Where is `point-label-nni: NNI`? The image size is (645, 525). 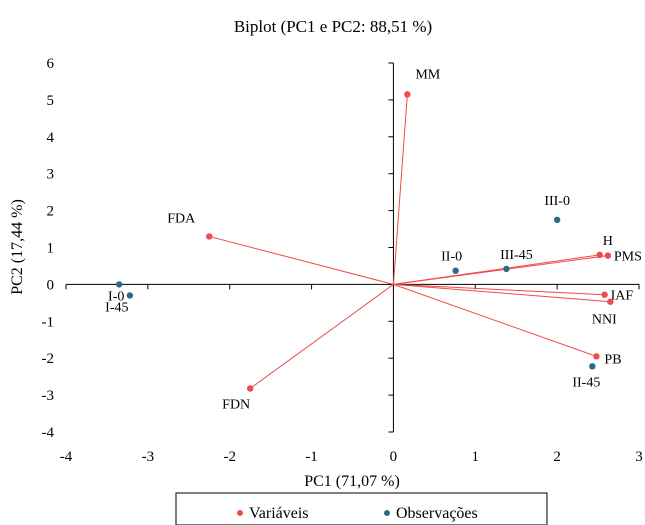
point-label-nni: NNI is located at coordinates (604, 320).